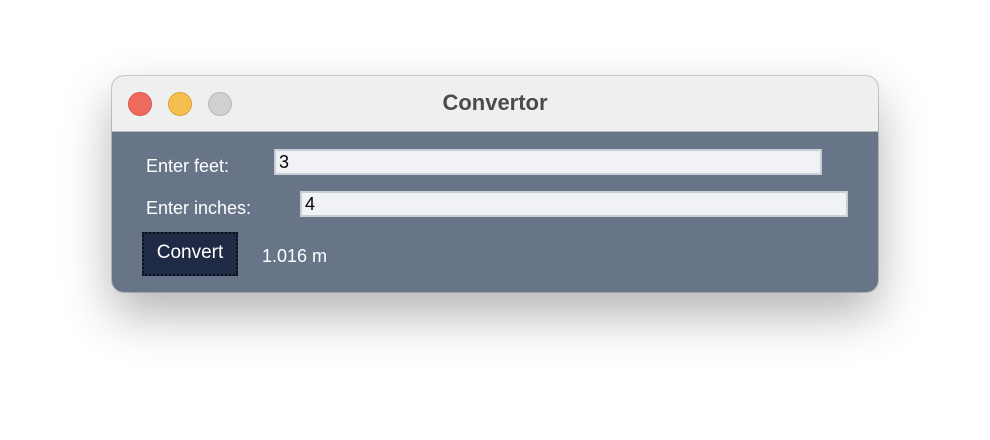 The height and width of the screenshot is (440, 990). I want to click on feet-input, so click(548, 162).